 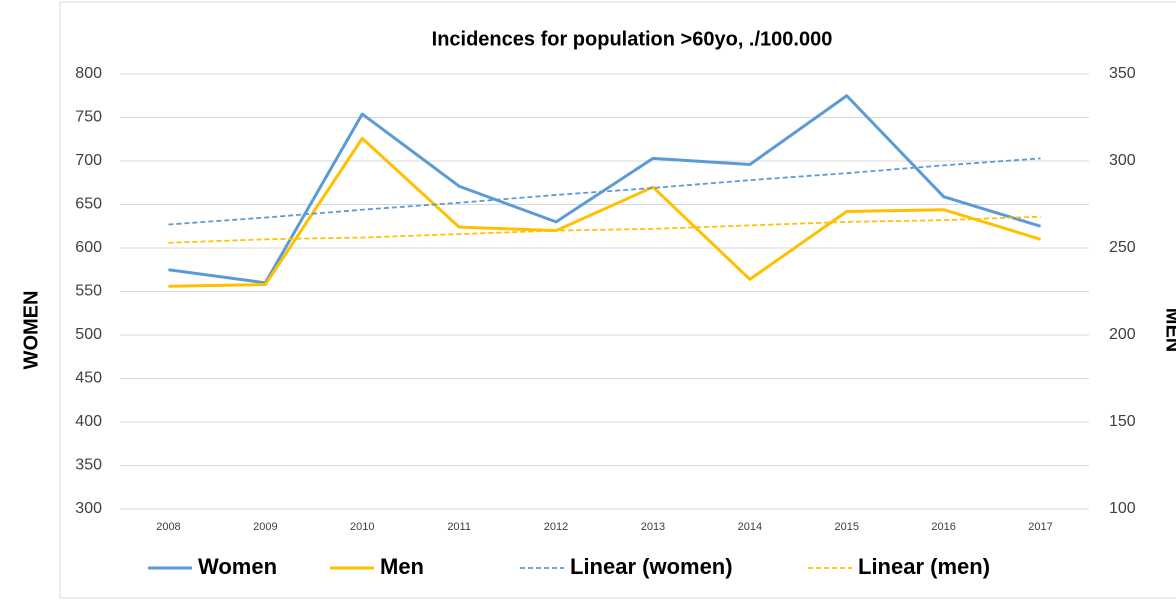 What do you see at coordinates (653, 527) in the screenshot?
I see `x-tick-label: 2013` at bounding box center [653, 527].